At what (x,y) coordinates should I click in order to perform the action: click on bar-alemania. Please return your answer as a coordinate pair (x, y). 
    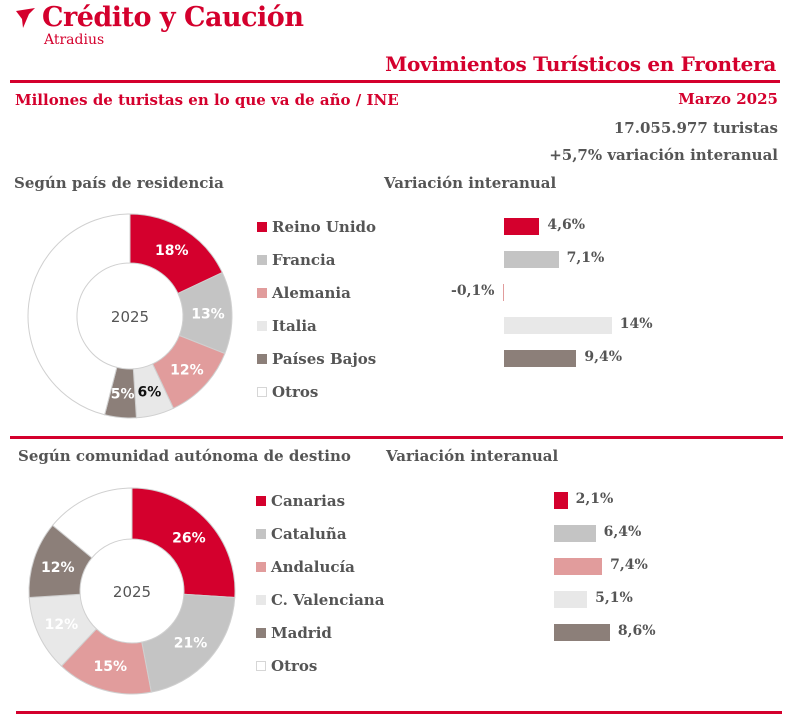
    Looking at the image, I should click on (503, 292).